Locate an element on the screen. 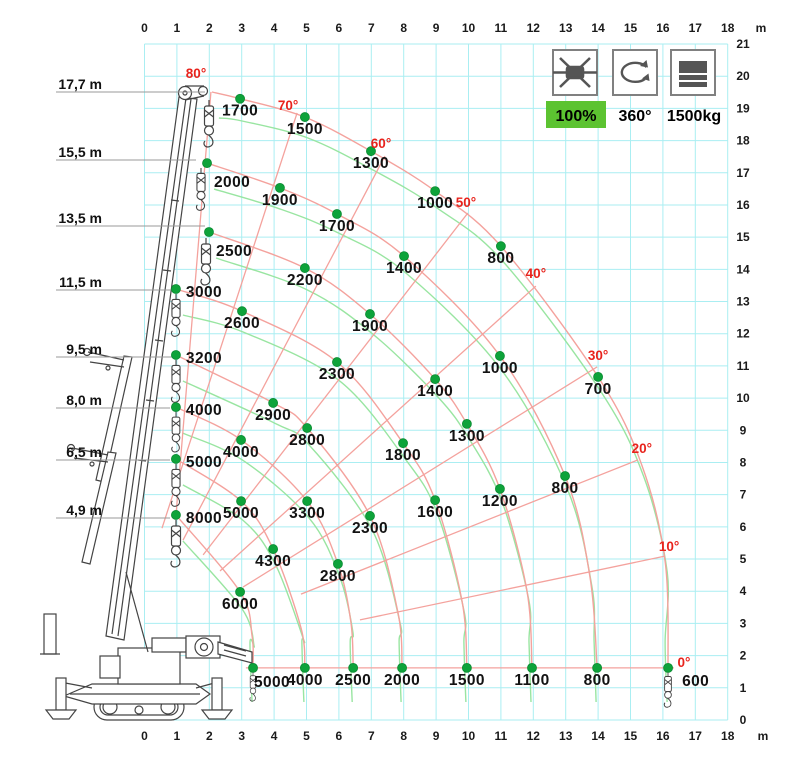 This screenshot has width=800, height=762. y-axis-tick: 8 is located at coordinates (743, 462).